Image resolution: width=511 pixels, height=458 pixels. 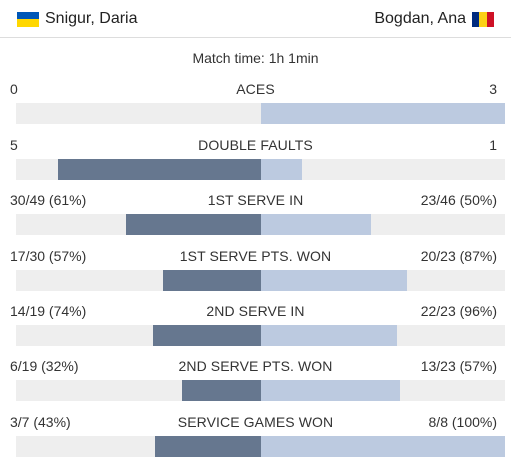 I want to click on stat-label: ACES, so click(x=255, y=89).